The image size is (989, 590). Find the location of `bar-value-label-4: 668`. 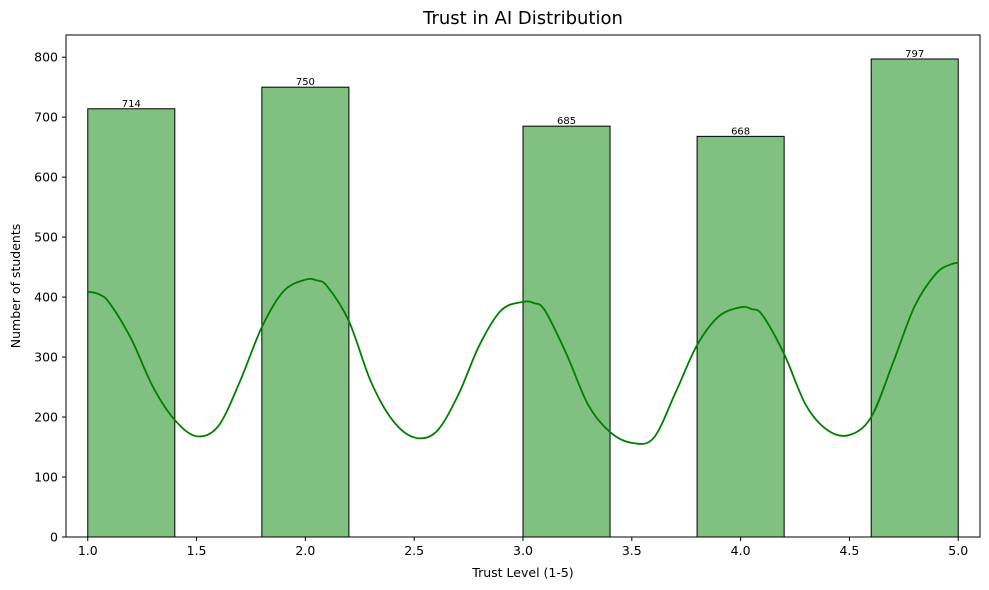

bar-value-label-4: 668 is located at coordinates (740, 131).